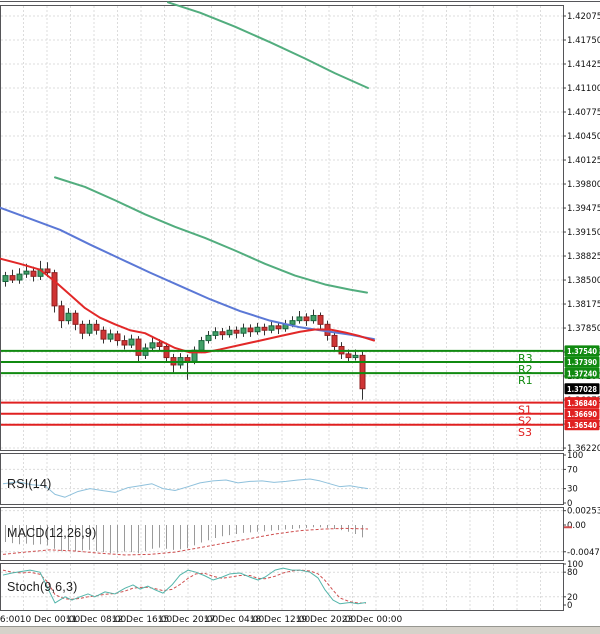 This screenshot has height=634, width=600. What do you see at coordinates (575, 565) in the screenshot?
I see `stoch-axis-label: 100` at bounding box center [575, 565].